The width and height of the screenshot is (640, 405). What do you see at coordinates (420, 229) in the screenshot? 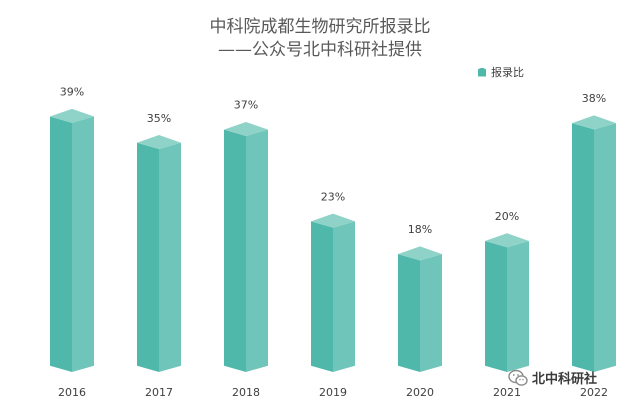
I see `data-label-2020: 18%` at bounding box center [420, 229].